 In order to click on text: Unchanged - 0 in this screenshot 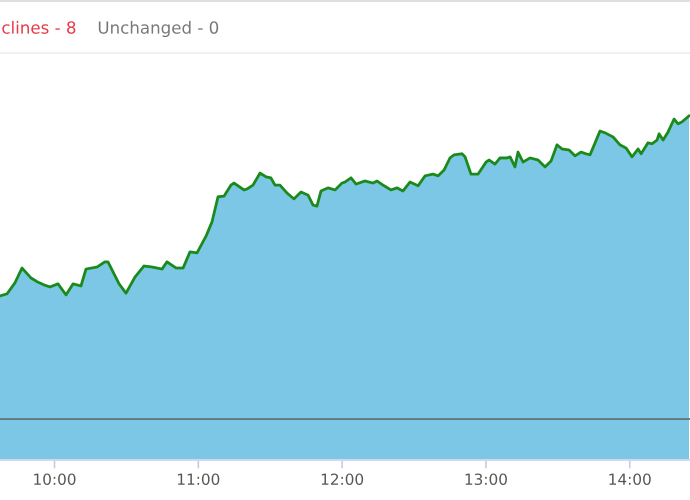, I will do `click(158, 29)`.